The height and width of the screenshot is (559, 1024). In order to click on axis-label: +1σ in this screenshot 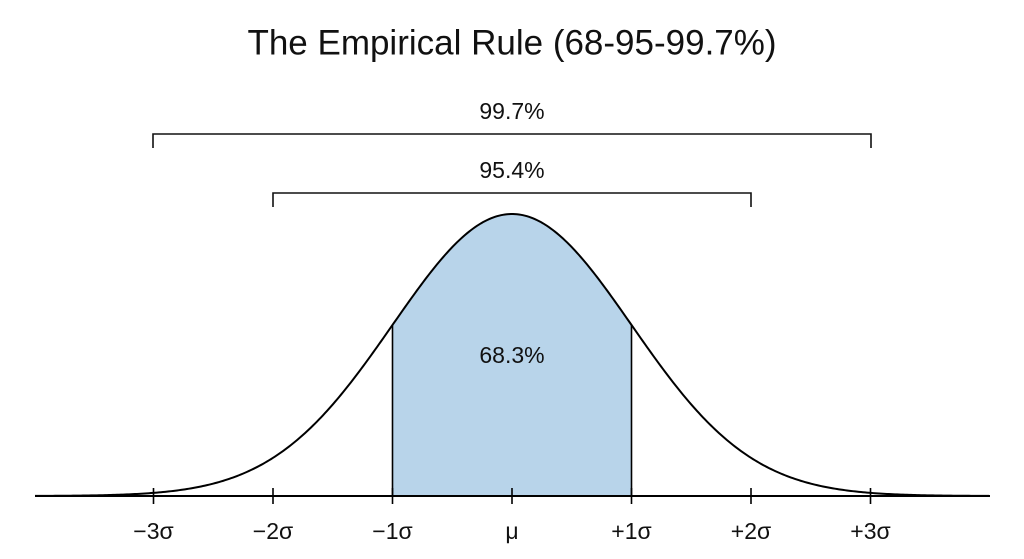, I will do `click(631, 531)`.